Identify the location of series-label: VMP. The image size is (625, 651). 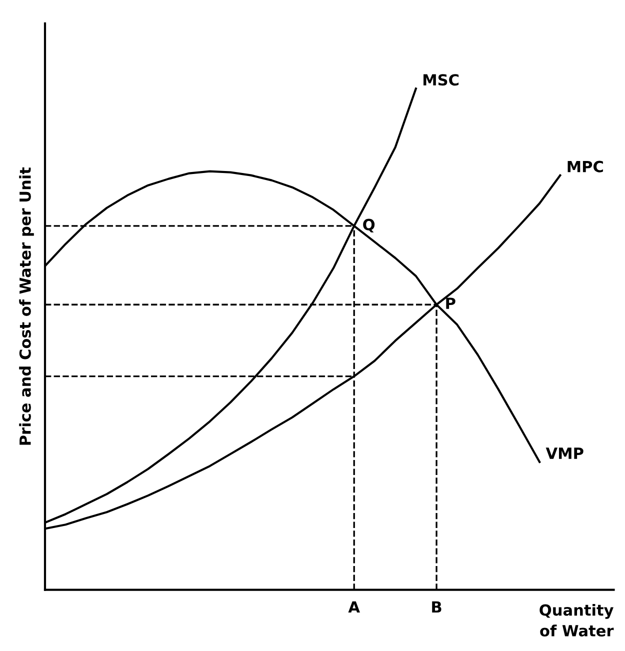
(565, 453).